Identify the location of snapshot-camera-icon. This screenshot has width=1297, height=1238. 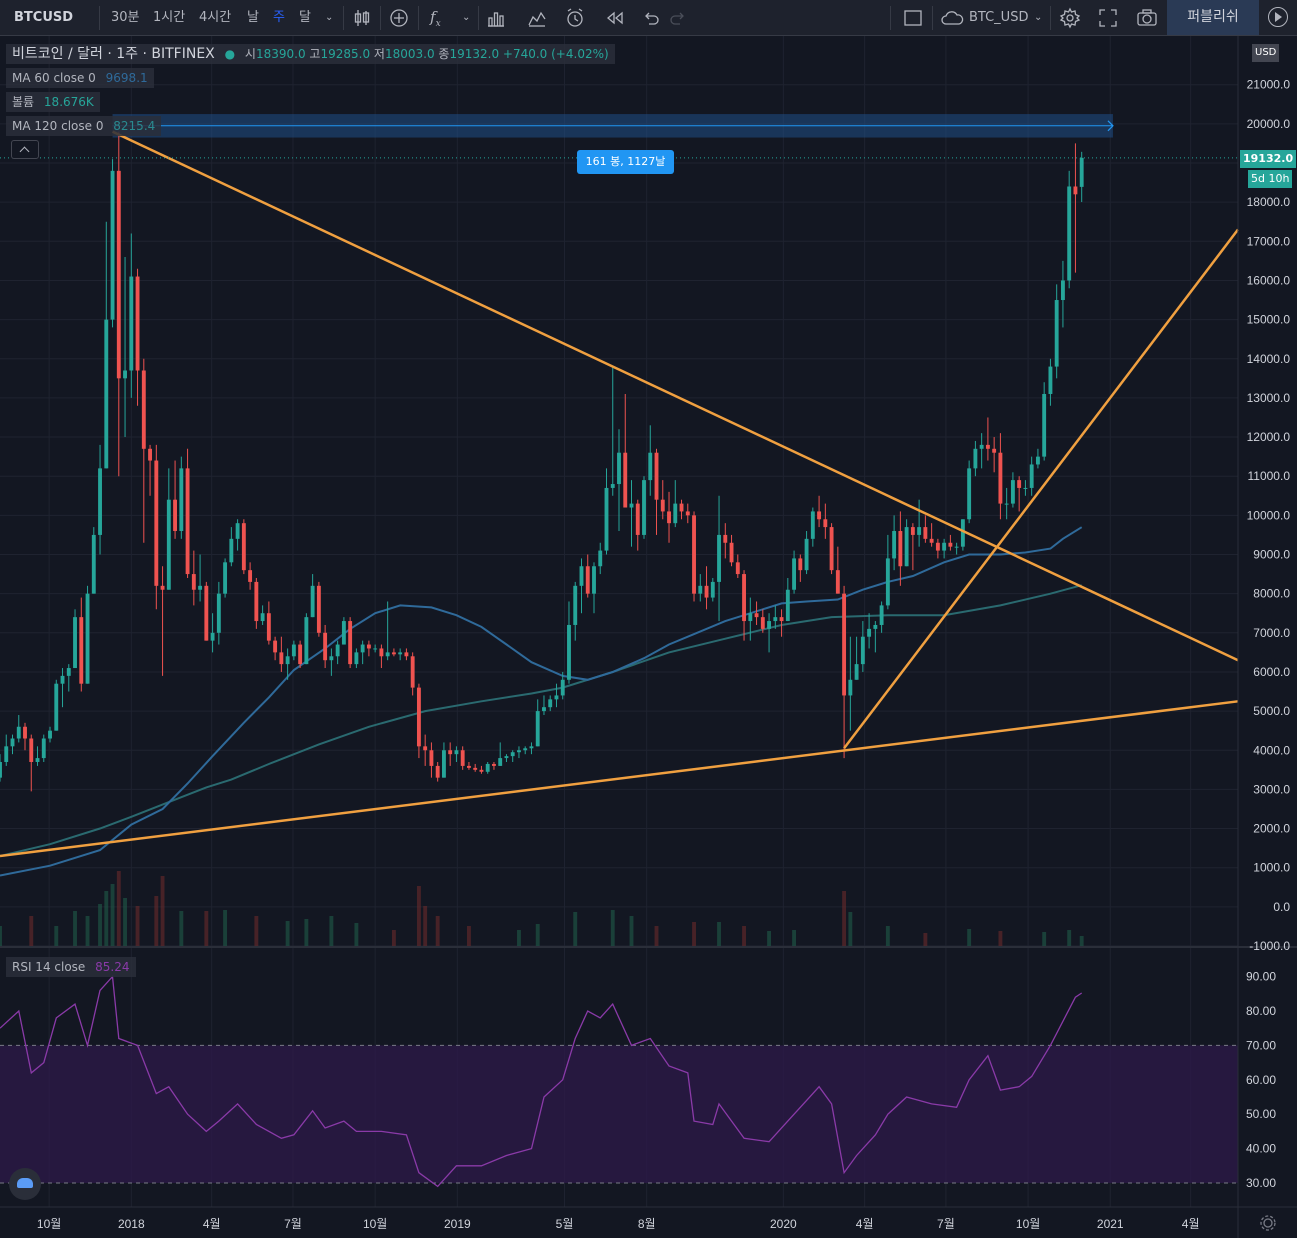
(1147, 25).